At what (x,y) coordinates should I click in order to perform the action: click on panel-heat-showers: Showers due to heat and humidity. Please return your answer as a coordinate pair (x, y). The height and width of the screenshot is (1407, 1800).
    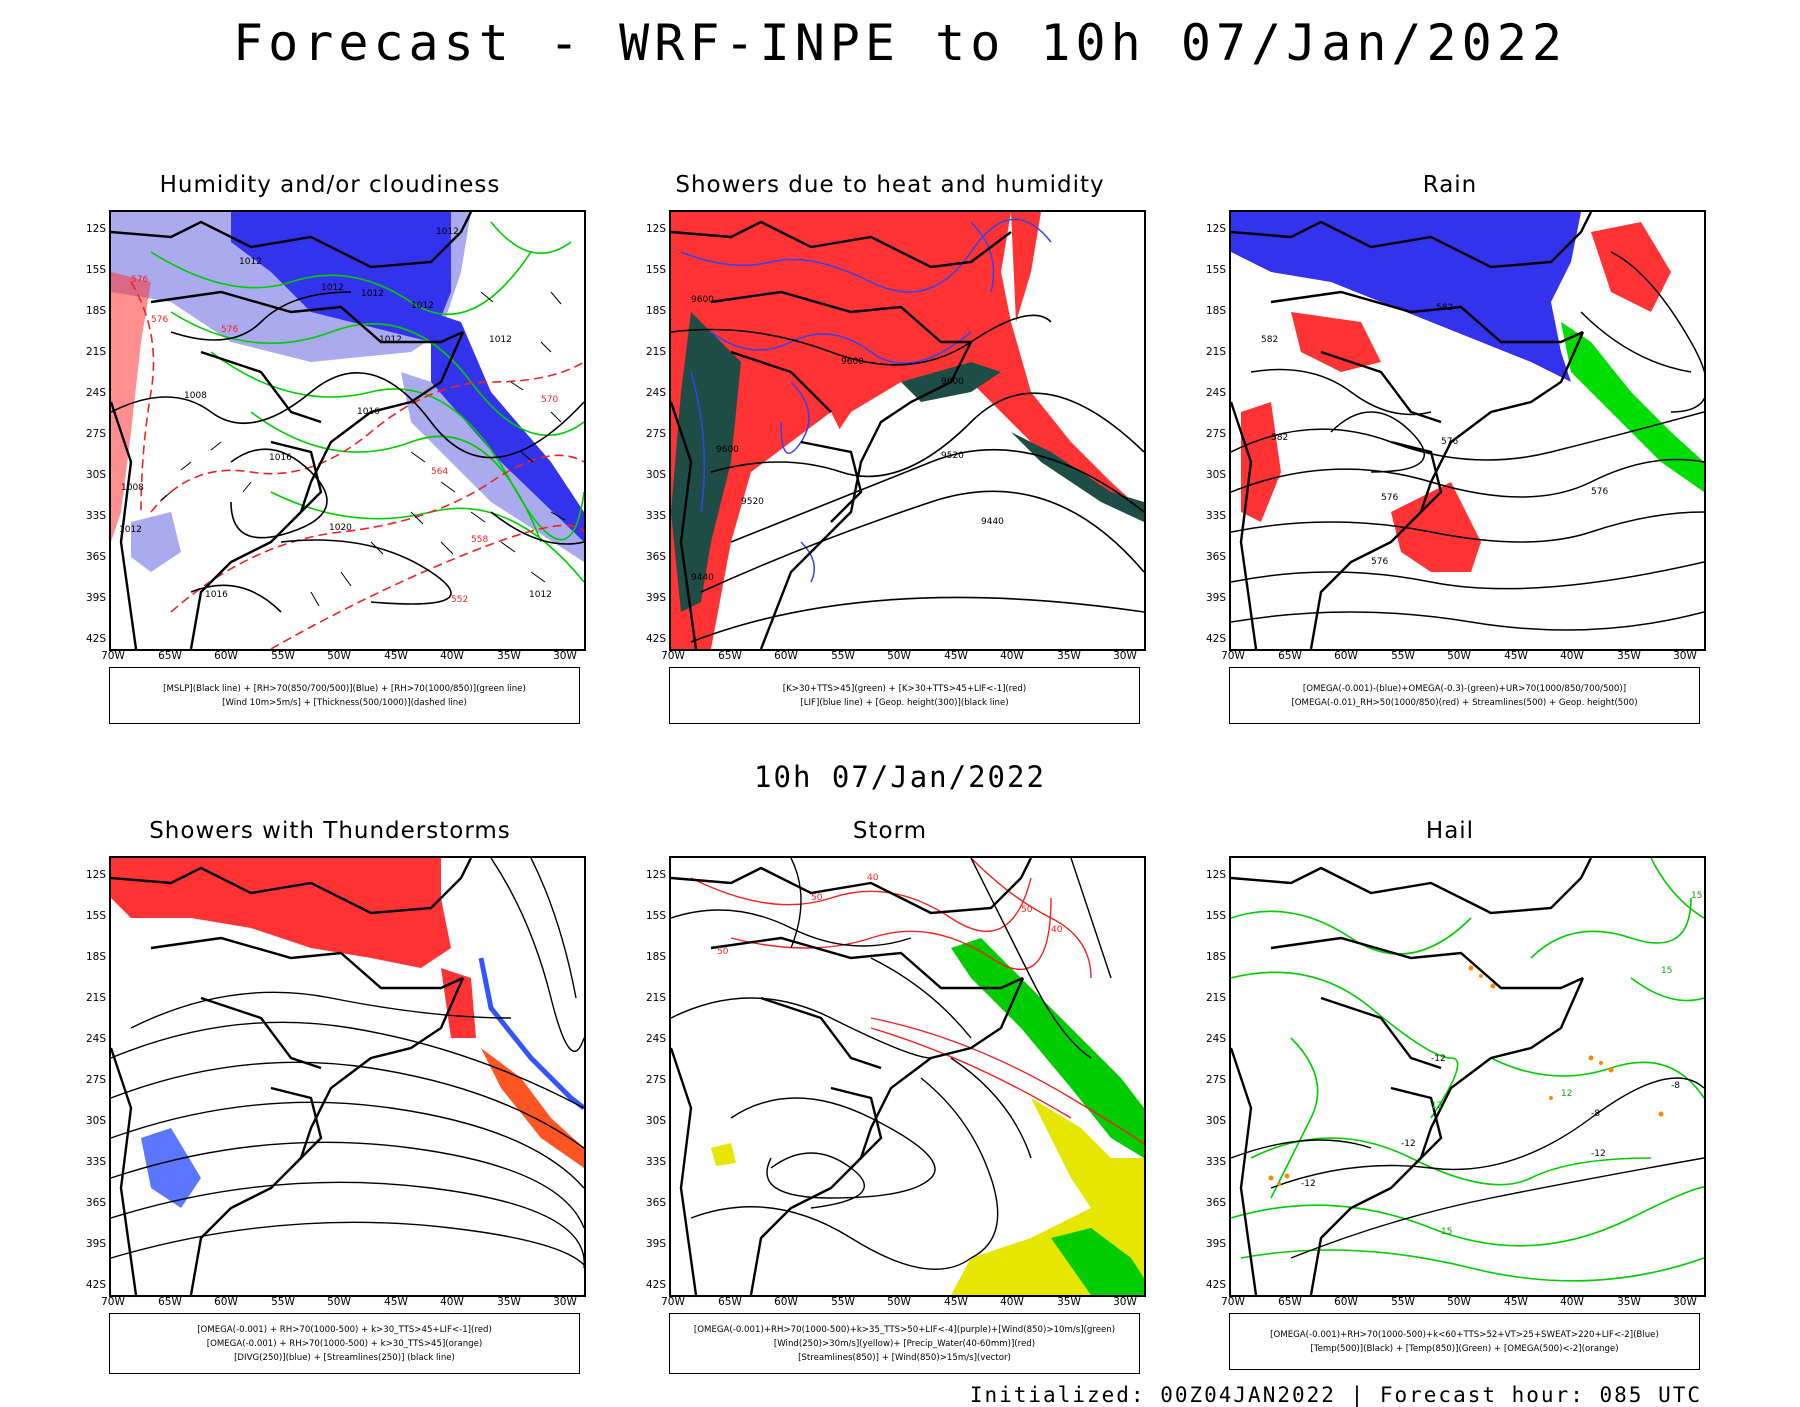
    Looking at the image, I should click on (890, 452).